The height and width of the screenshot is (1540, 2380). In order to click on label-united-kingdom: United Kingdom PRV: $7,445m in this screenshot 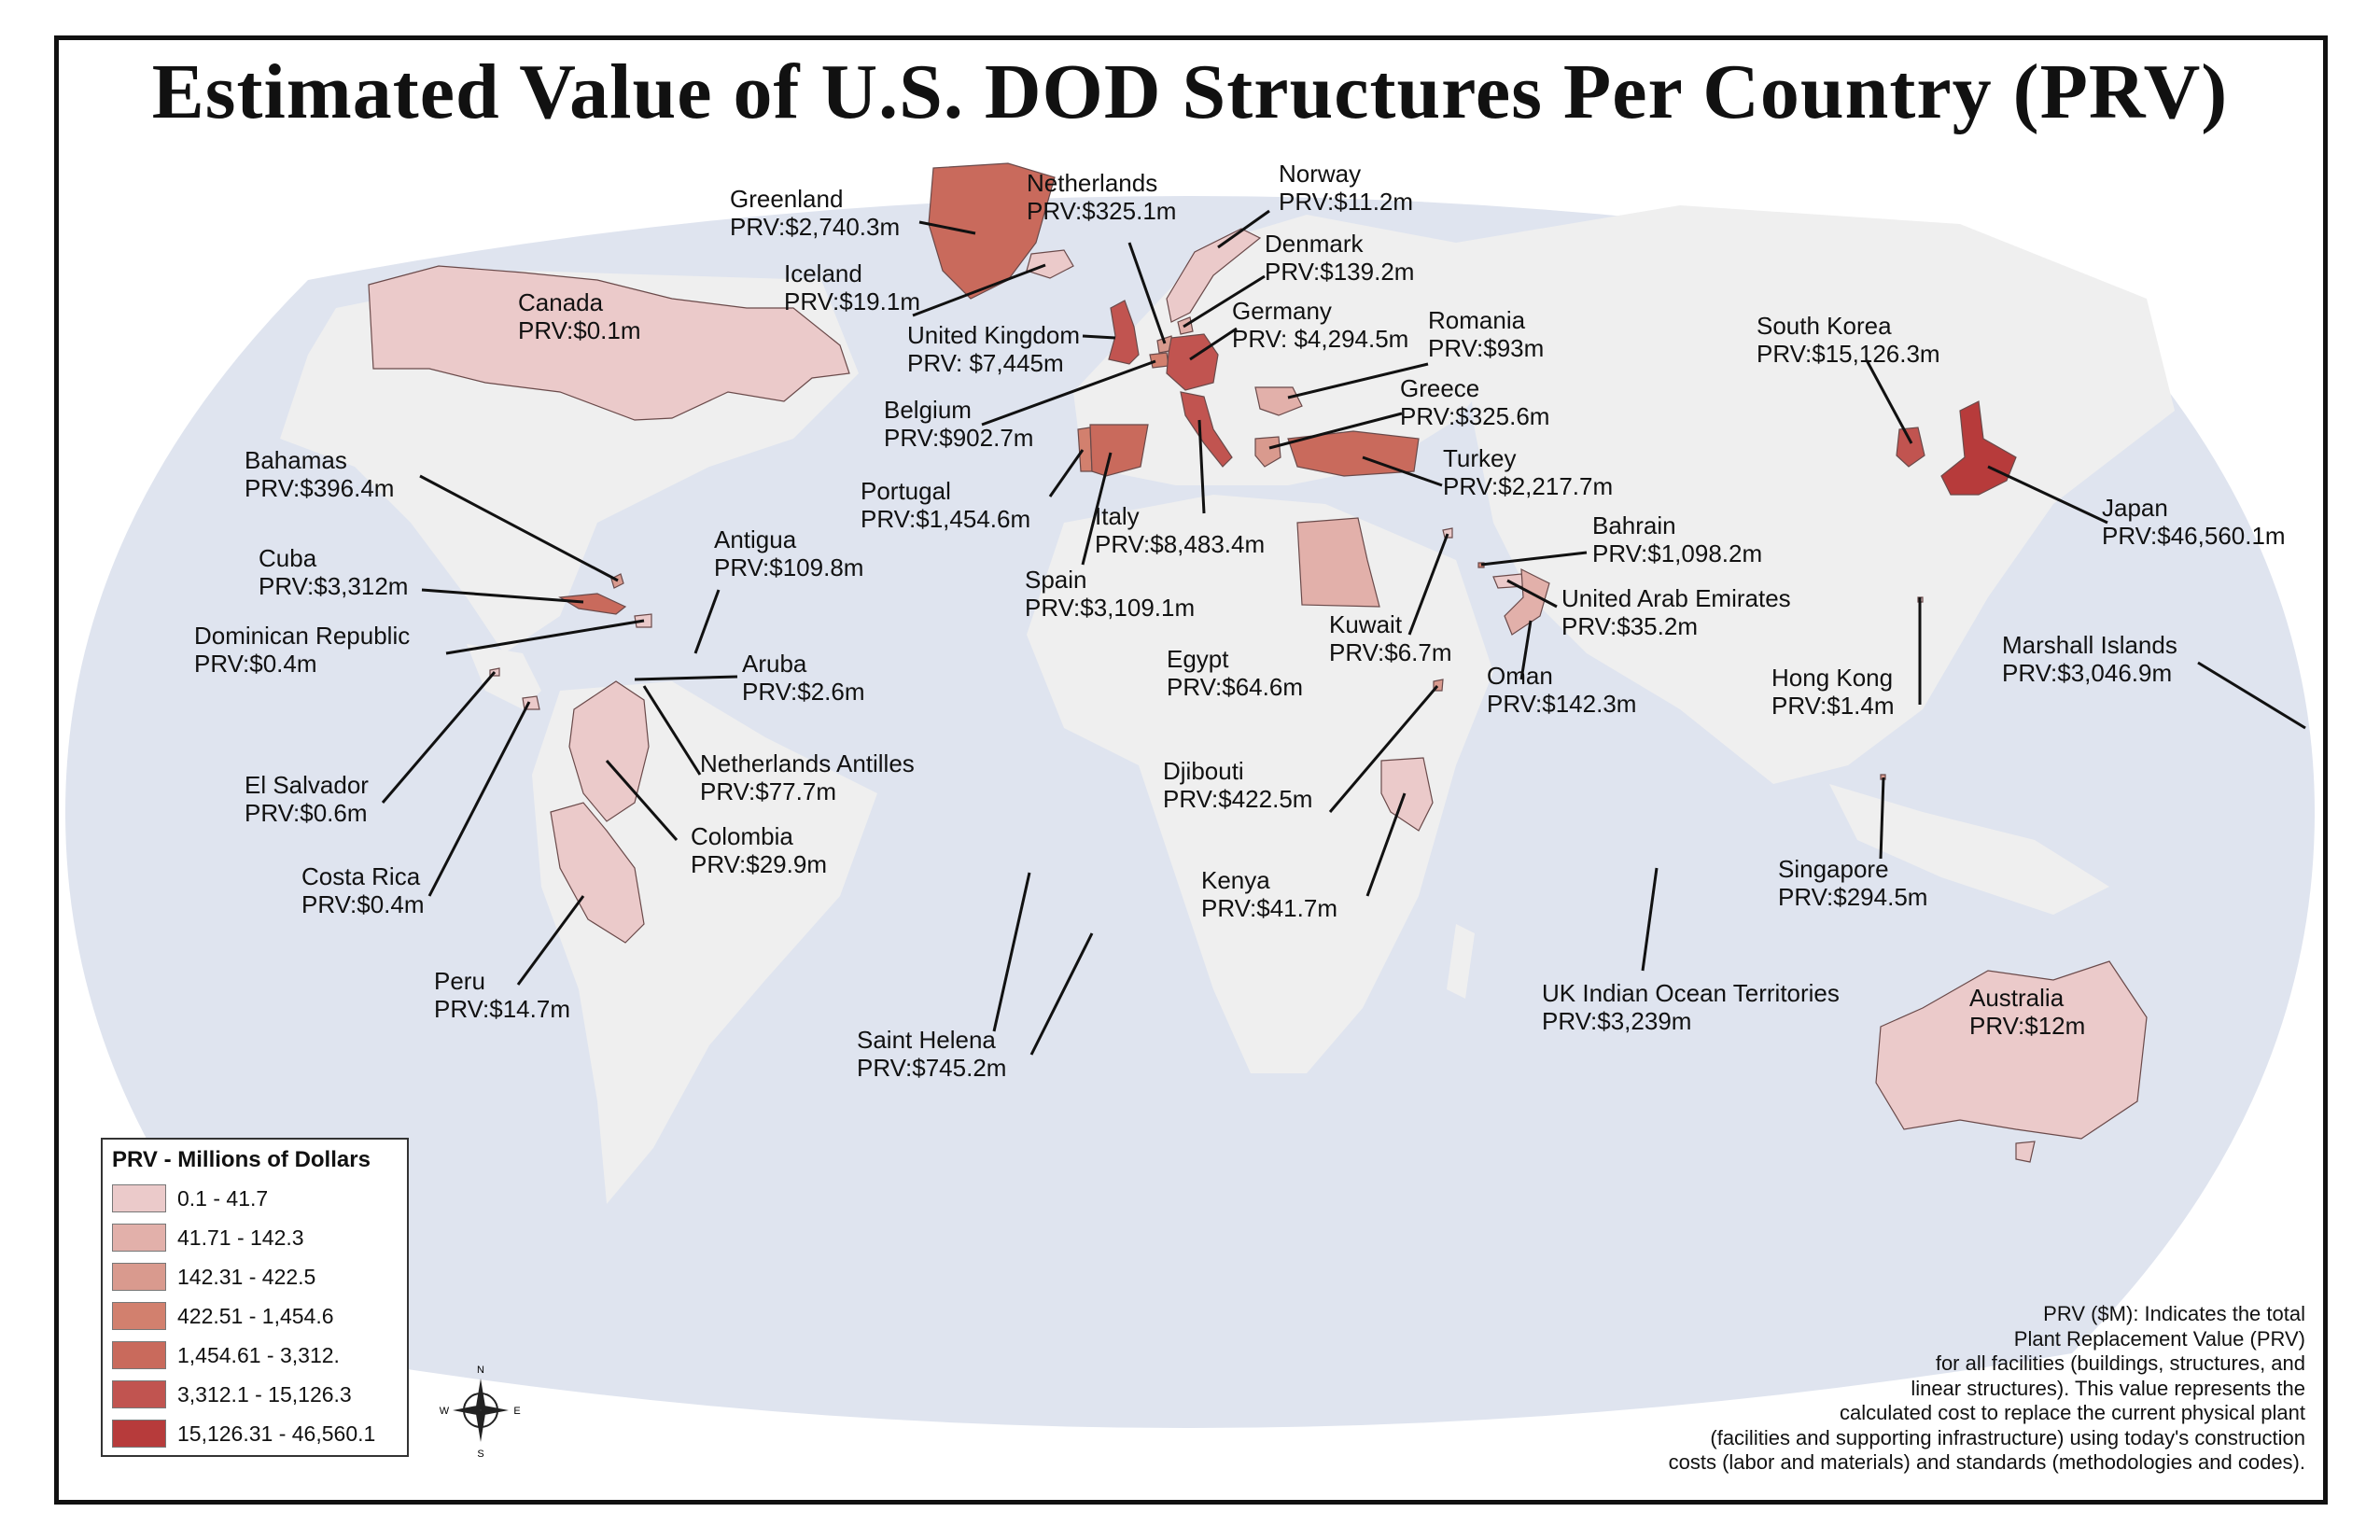, I will do `click(994, 349)`.